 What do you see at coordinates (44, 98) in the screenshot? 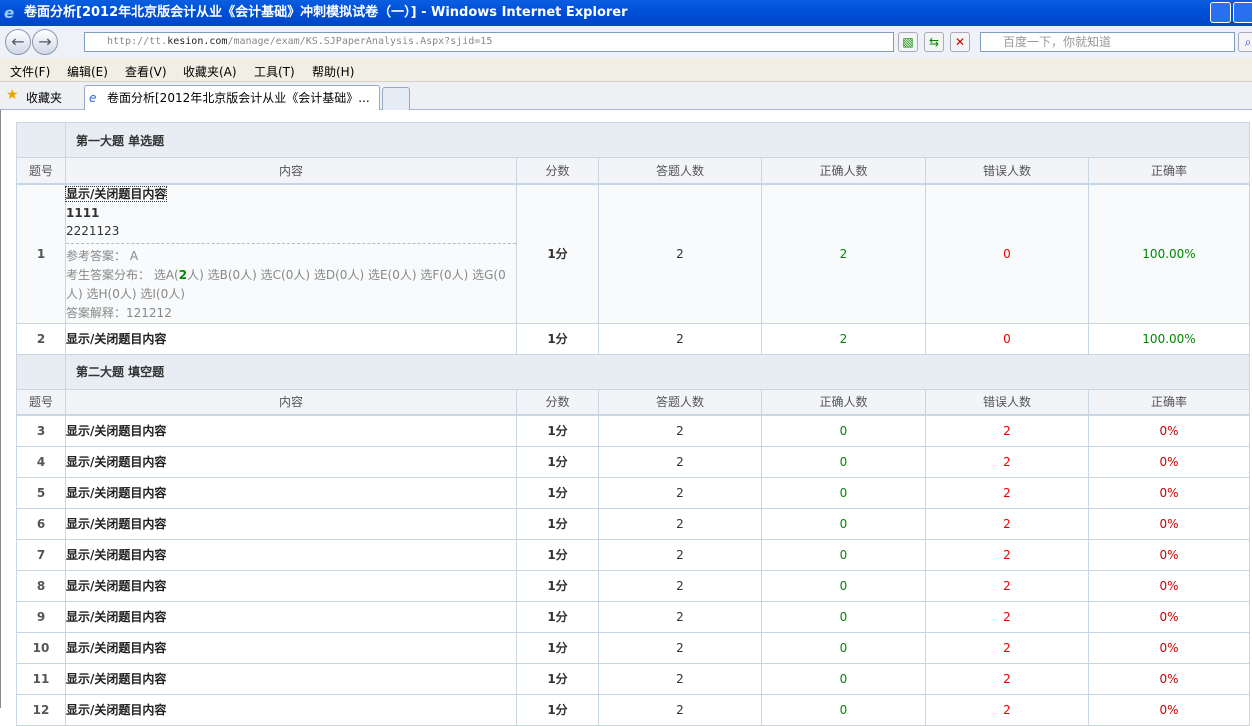
I see `favorites-button: 收藏夹` at bounding box center [44, 98].